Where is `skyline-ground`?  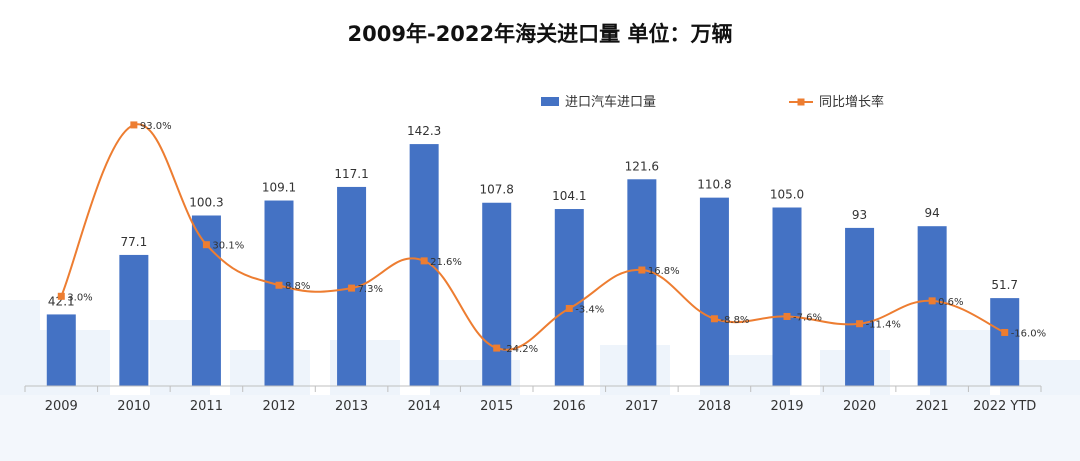
skyline-ground is located at coordinates (540, 428).